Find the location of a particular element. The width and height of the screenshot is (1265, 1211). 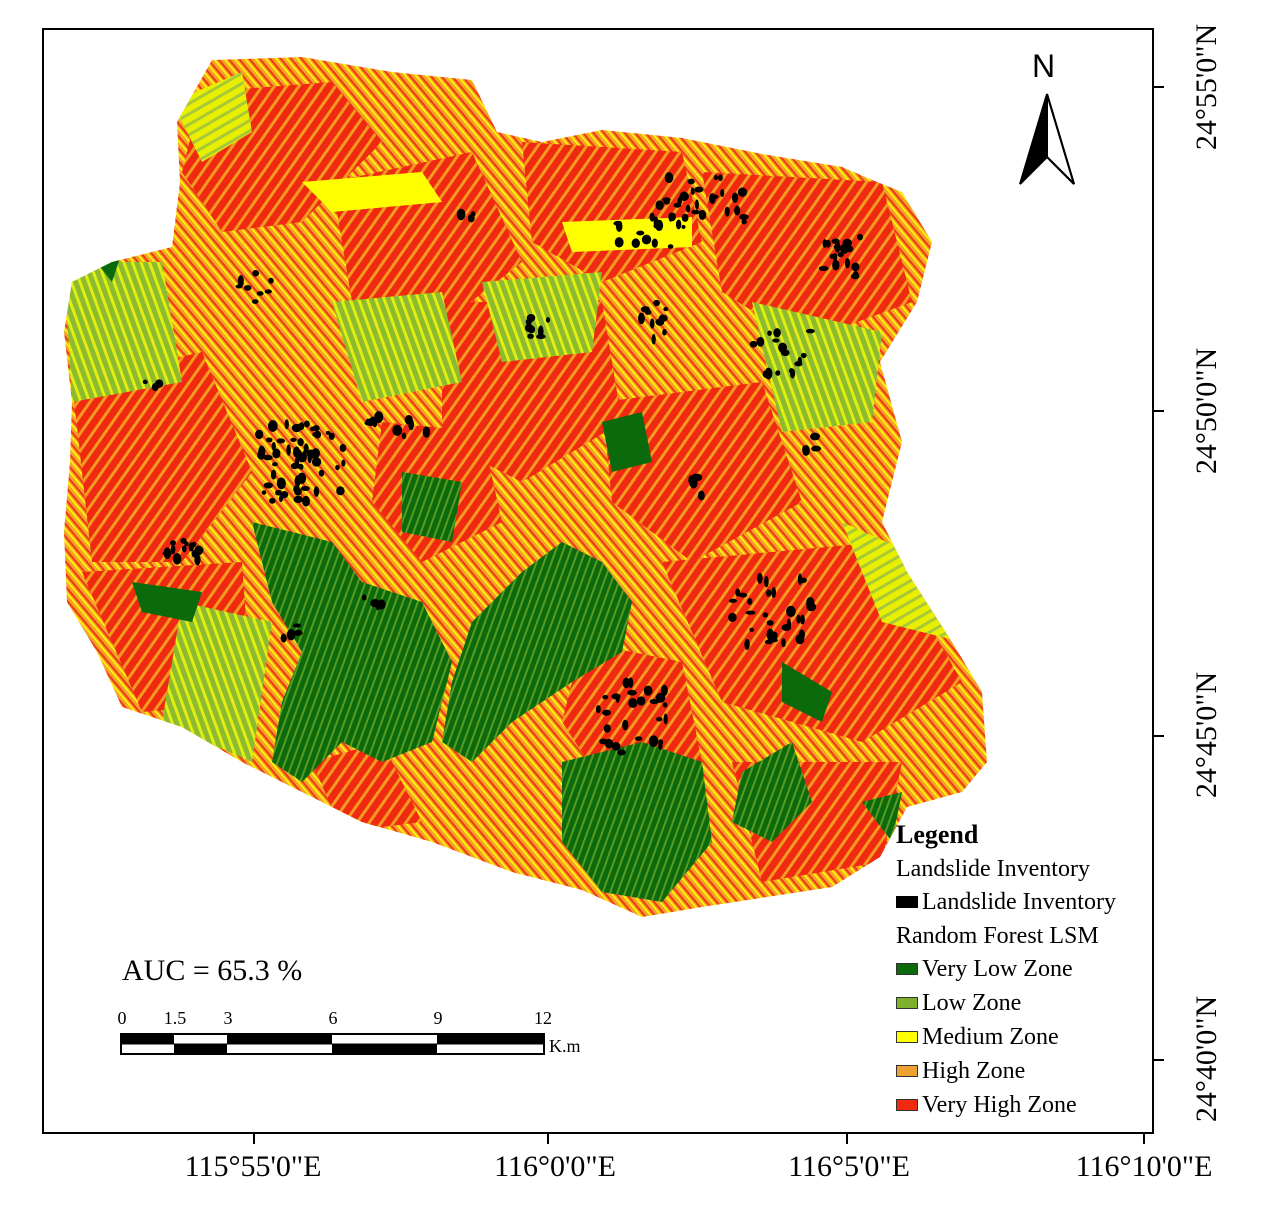

legend-item-low: Low Zone is located at coordinates (1023, 1003).